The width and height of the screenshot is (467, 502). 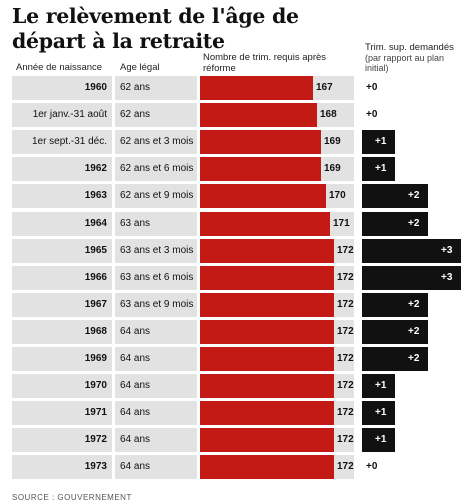 I want to click on table-row: 1972 64 ans 172 +1, so click(x=233, y=440).